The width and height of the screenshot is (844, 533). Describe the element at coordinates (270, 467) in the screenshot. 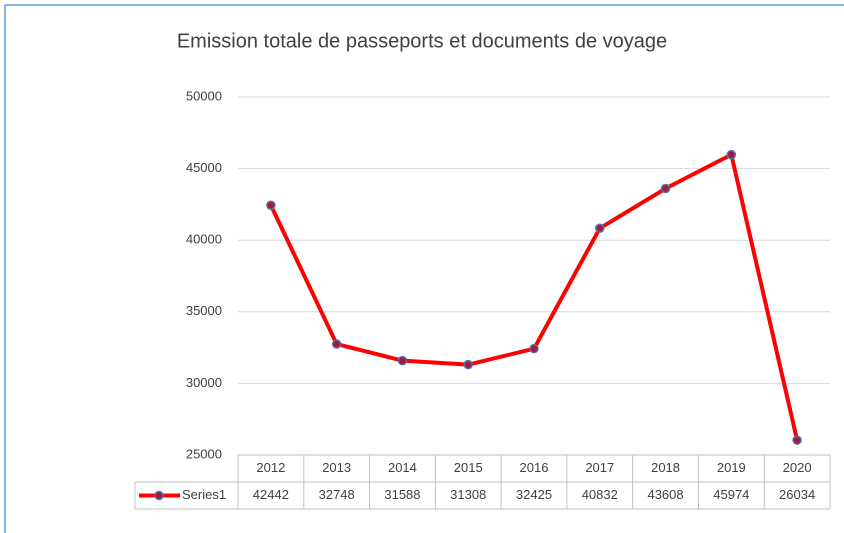

I see `x-tick-label: 2012` at that location.